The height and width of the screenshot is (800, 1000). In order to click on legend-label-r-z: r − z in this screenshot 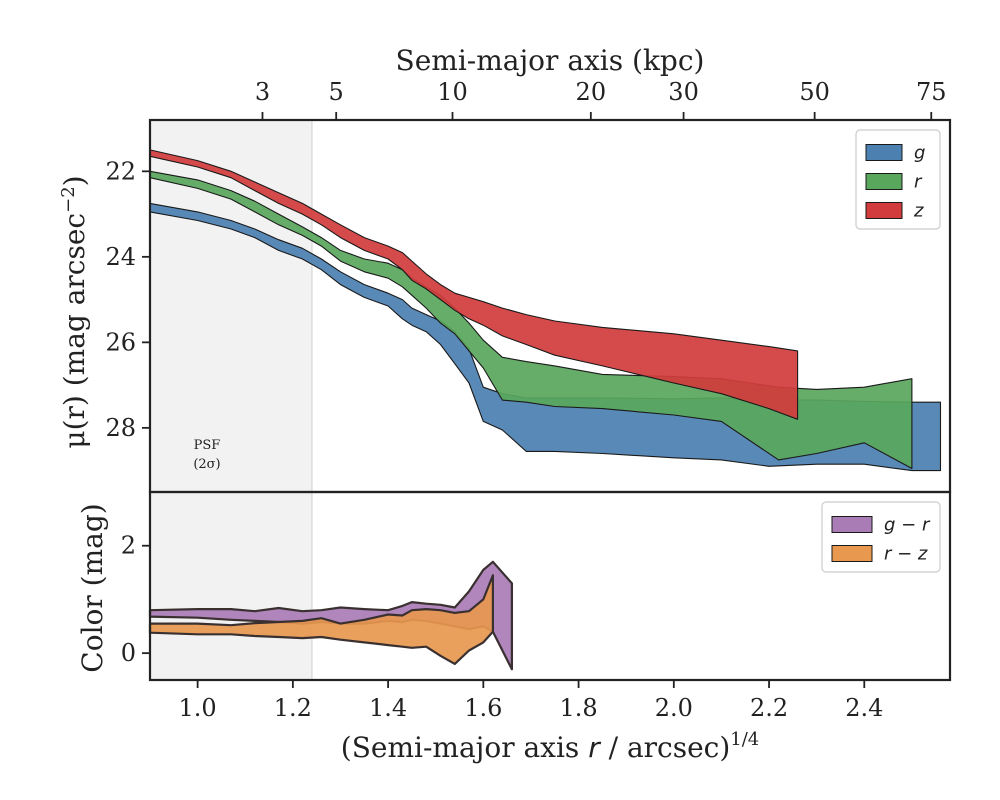, I will do `click(906, 554)`.